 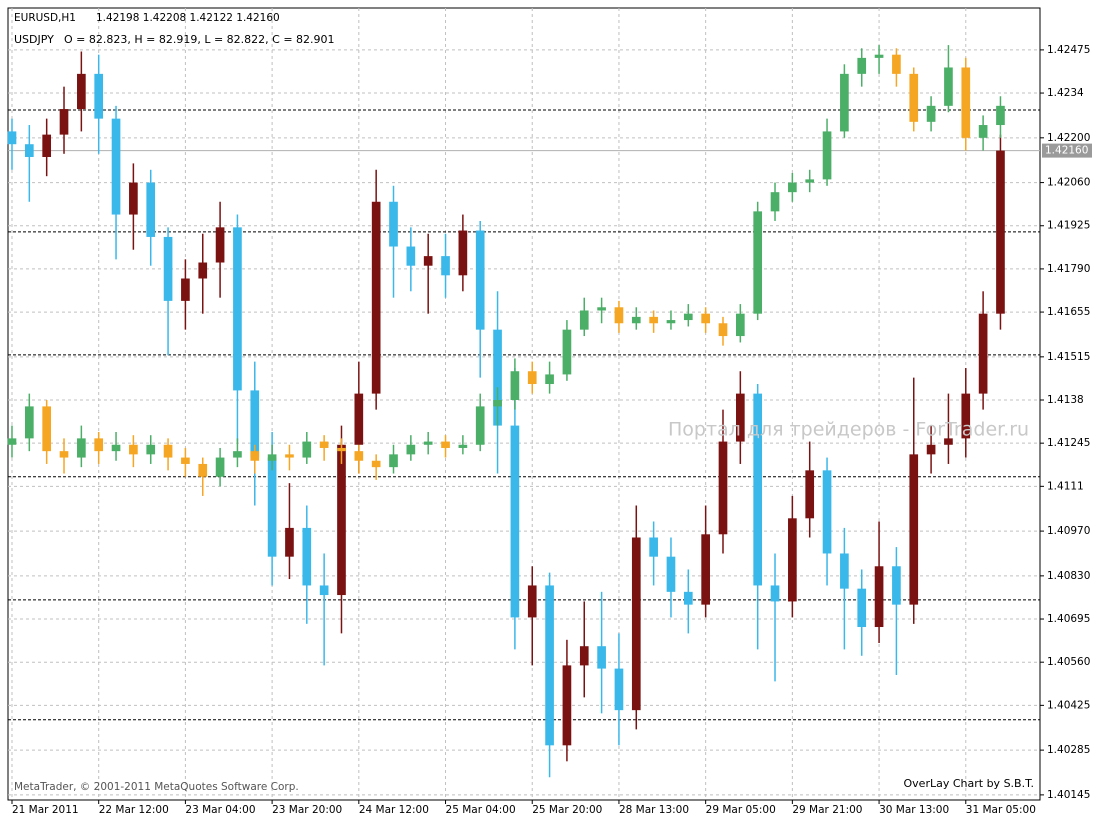 I want to click on last-price-label: 1.42160, so click(x=1066, y=151).